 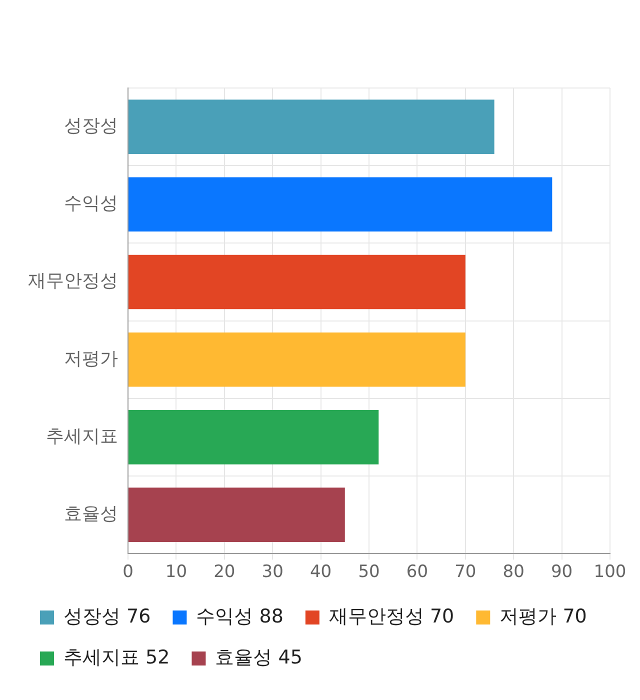 I want to click on y-tick-label: 저평가, so click(x=91, y=359).